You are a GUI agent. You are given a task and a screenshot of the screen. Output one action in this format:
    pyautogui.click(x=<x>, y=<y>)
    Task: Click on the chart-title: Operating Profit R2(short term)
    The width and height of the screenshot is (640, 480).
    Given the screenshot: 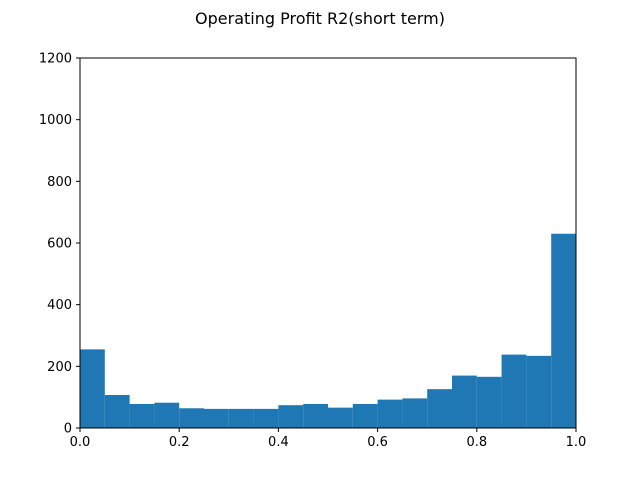 What is the action you would take?
    pyautogui.click(x=320, y=18)
    